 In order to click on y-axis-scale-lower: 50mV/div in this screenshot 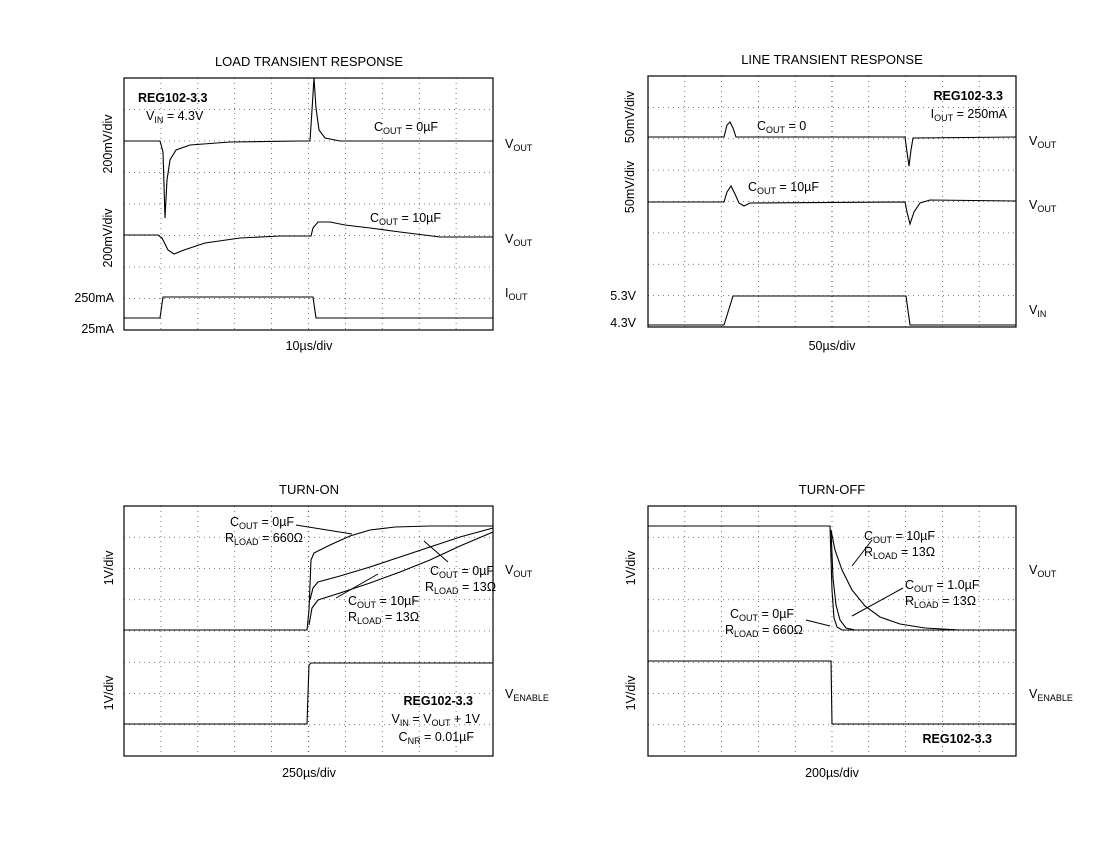, I will do `click(630, 186)`.